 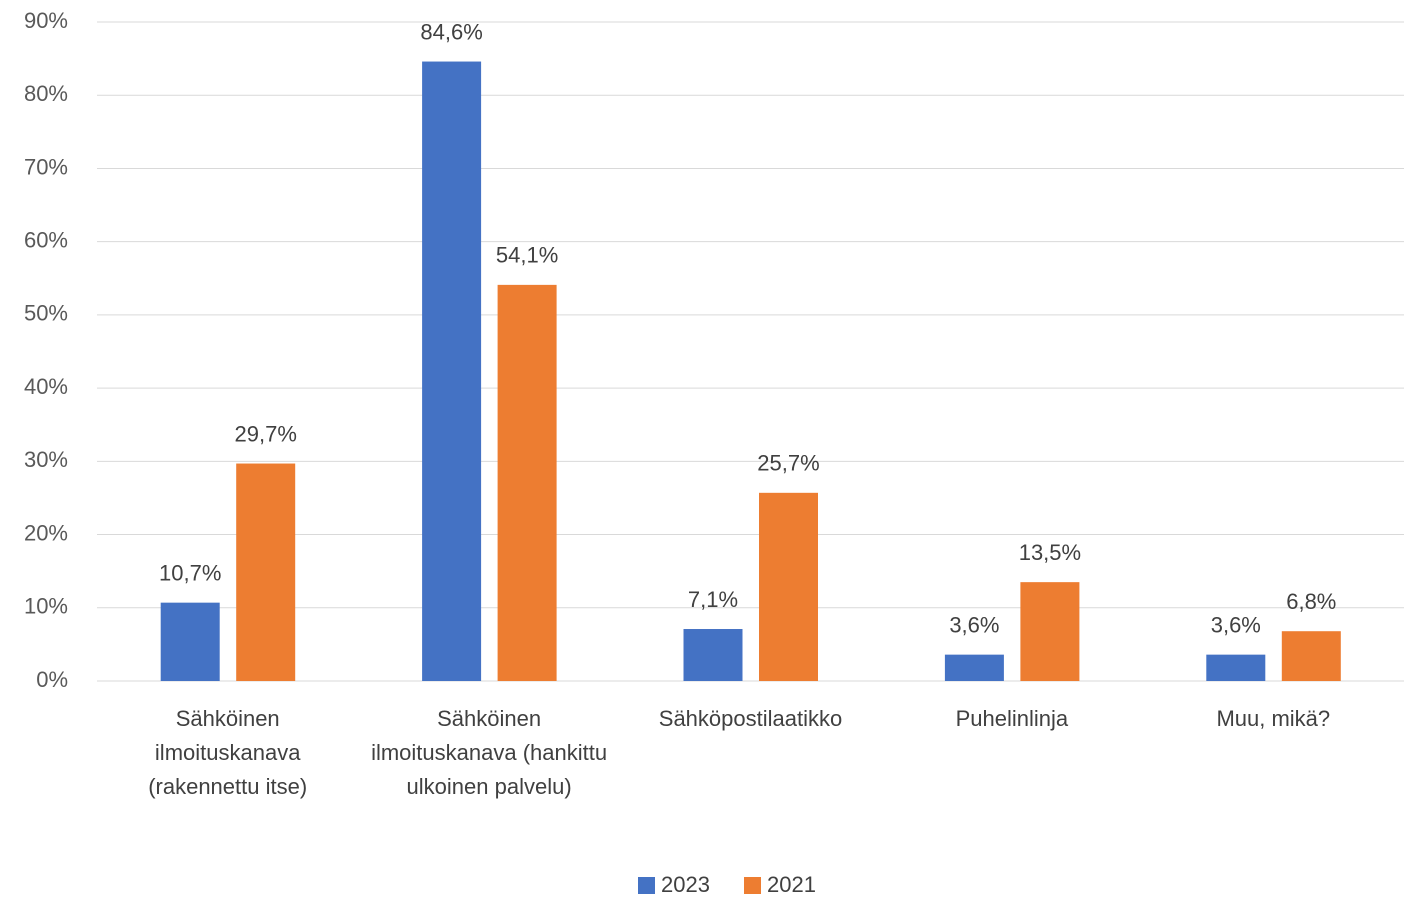 What do you see at coordinates (713, 599) in the screenshot?
I see `data-label: 7,1%` at bounding box center [713, 599].